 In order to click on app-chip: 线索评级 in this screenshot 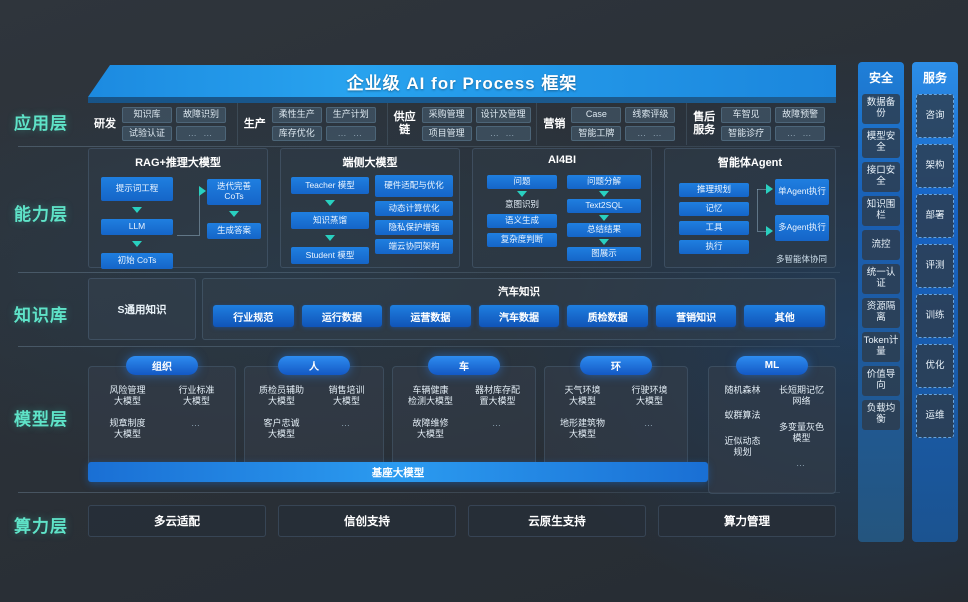, I will do `click(650, 114)`.